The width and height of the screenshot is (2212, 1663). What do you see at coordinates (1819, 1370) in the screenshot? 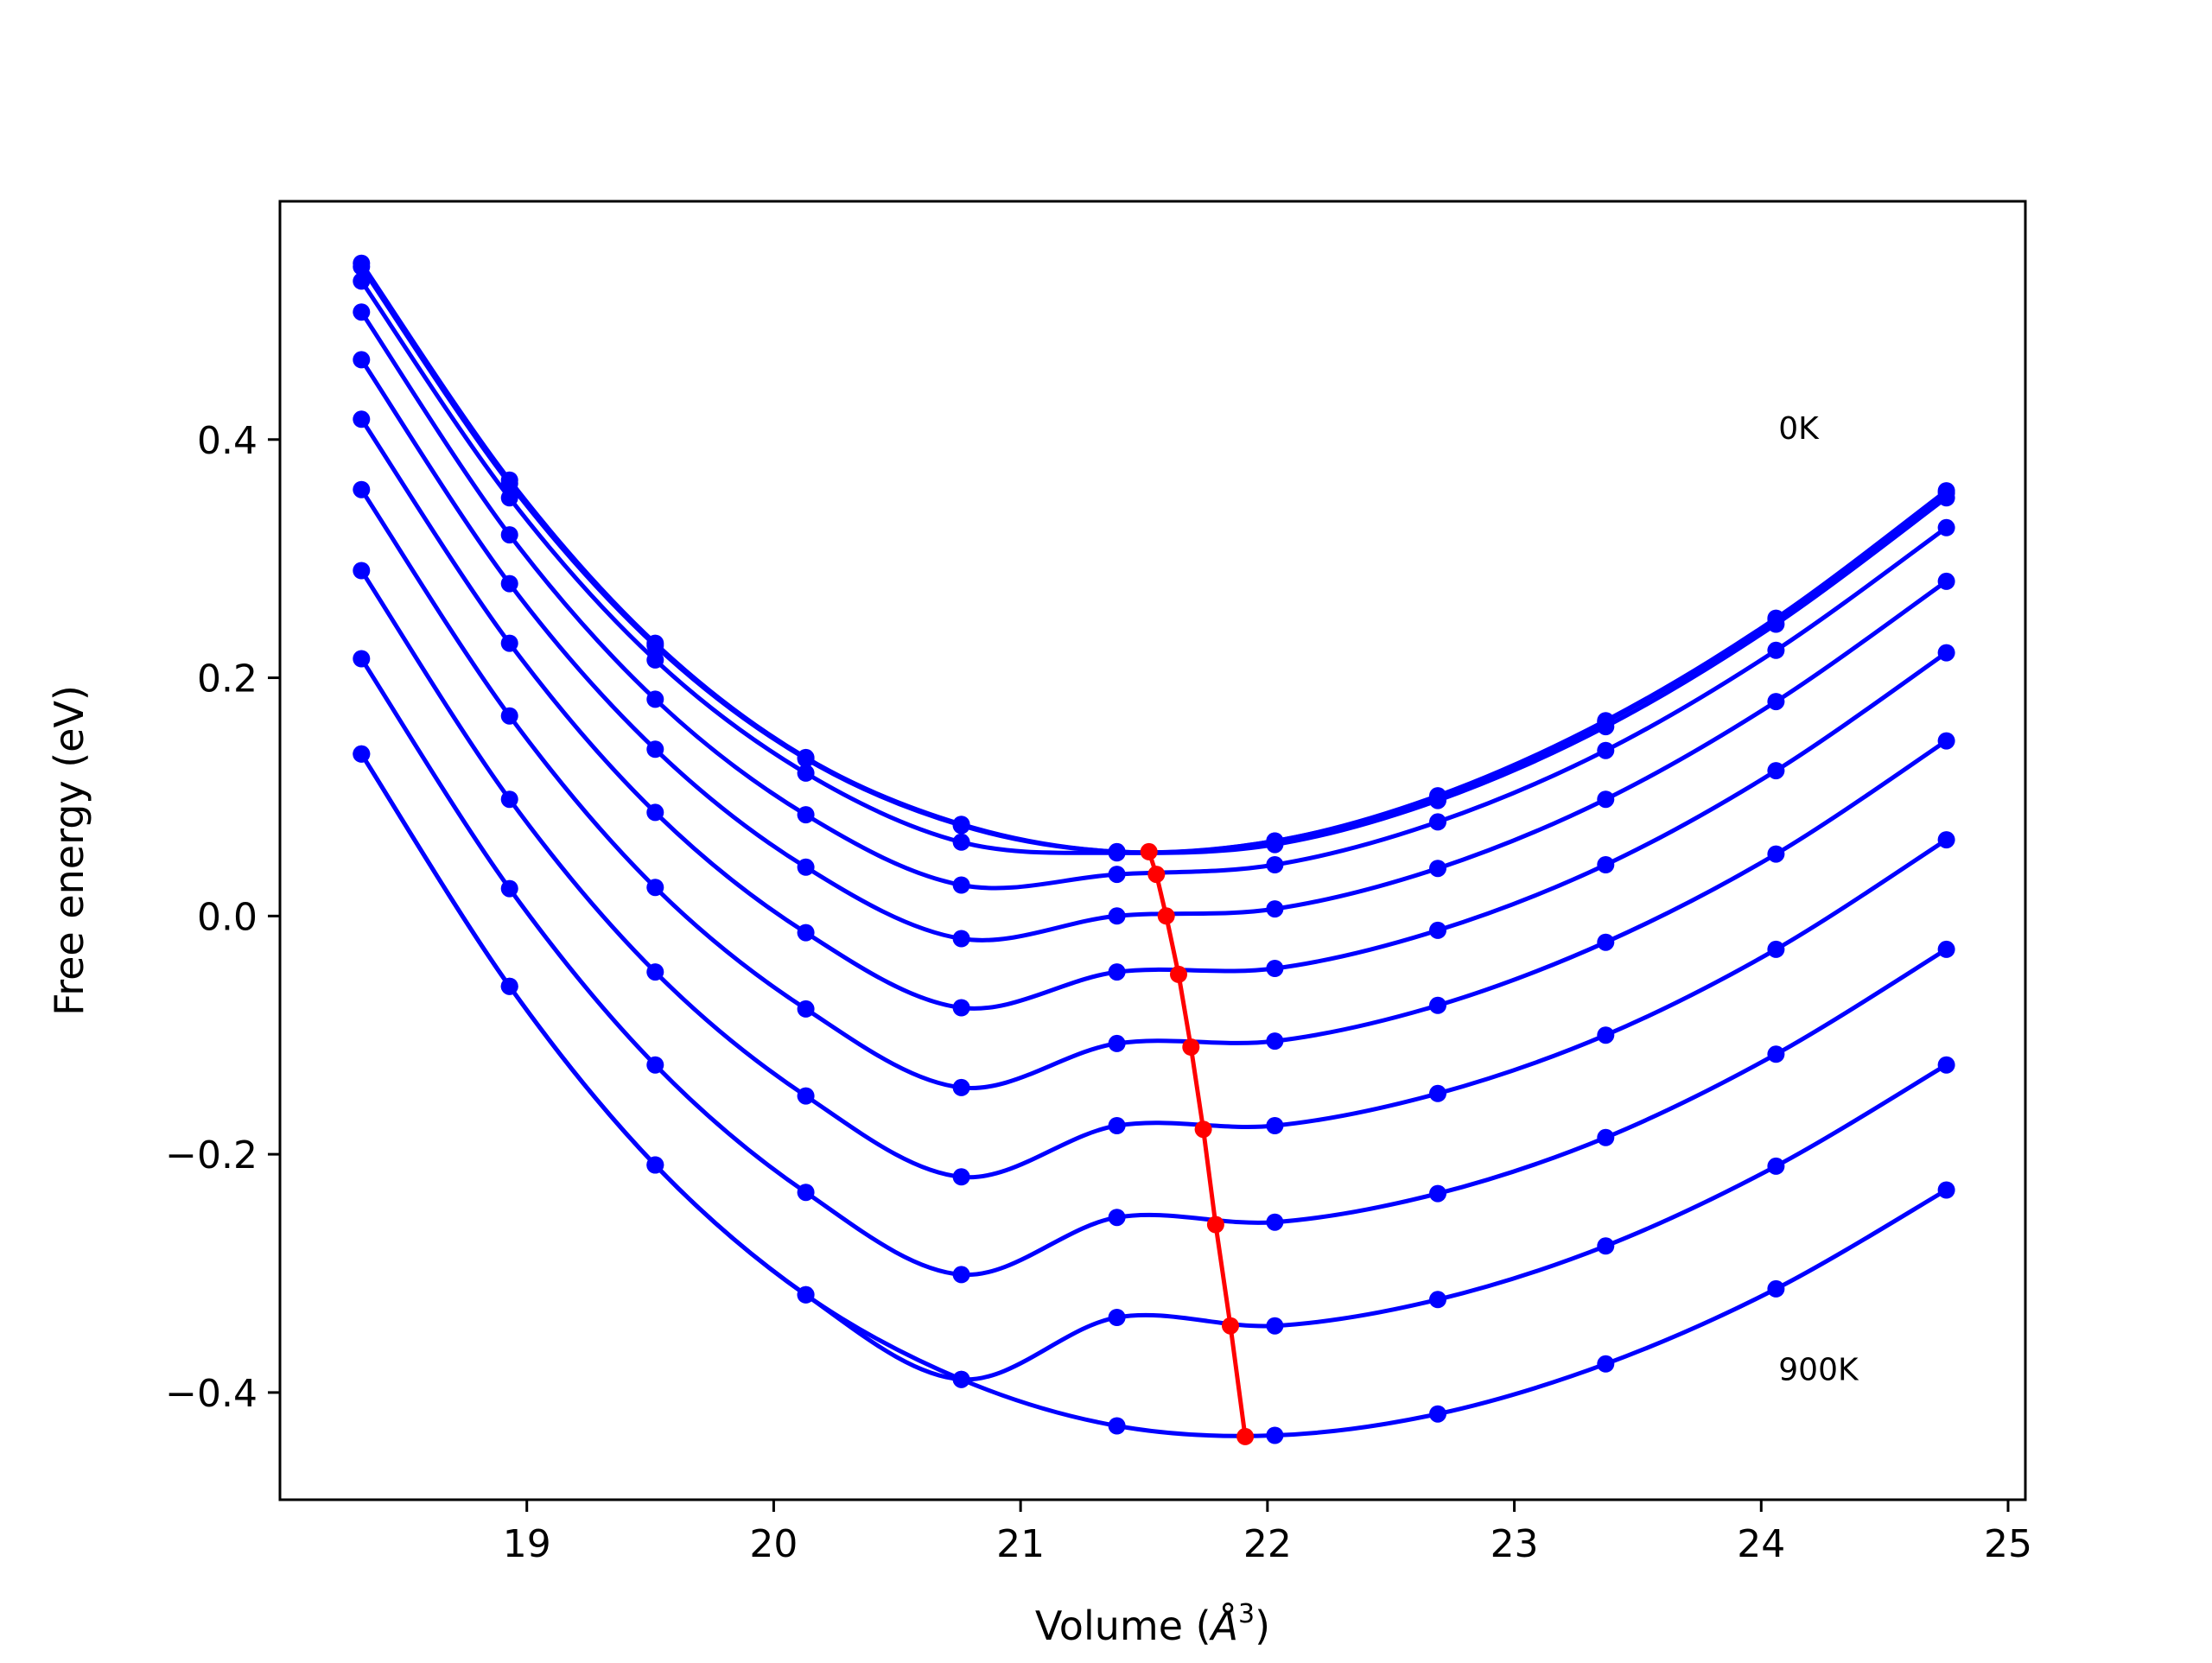
I see `annotation-1: 900K` at bounding box center [1819, 1370].